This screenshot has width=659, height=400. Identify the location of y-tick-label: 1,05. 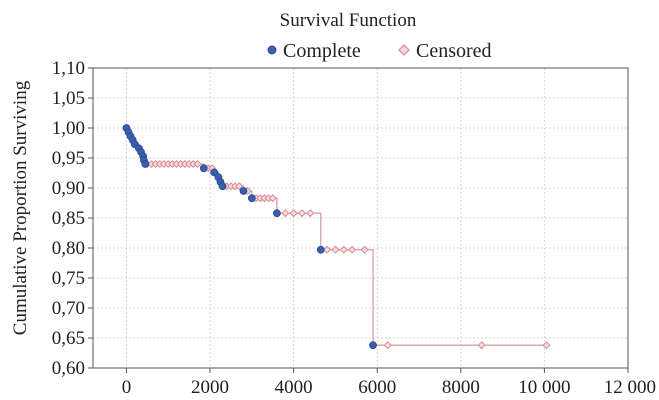
(68, 98).